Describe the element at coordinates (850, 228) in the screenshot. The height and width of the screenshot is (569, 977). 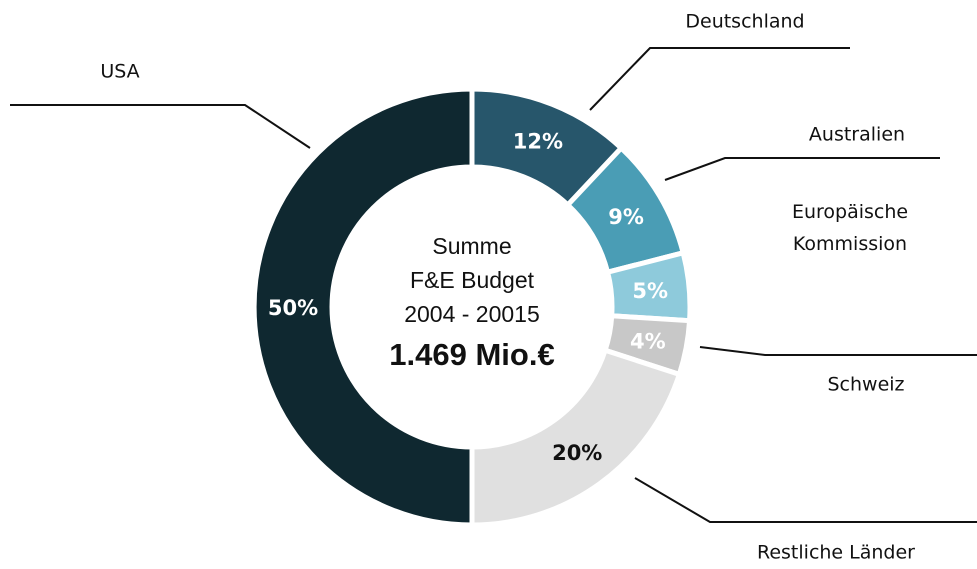
I see `category-label: Europäische Kommission` at that location.